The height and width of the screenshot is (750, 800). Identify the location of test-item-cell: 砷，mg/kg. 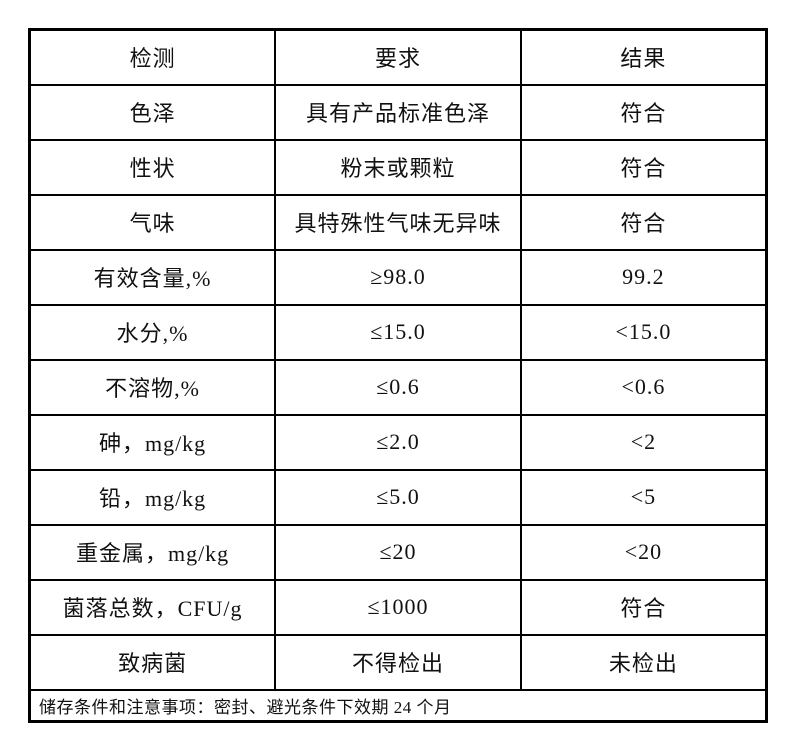
(152, 442).